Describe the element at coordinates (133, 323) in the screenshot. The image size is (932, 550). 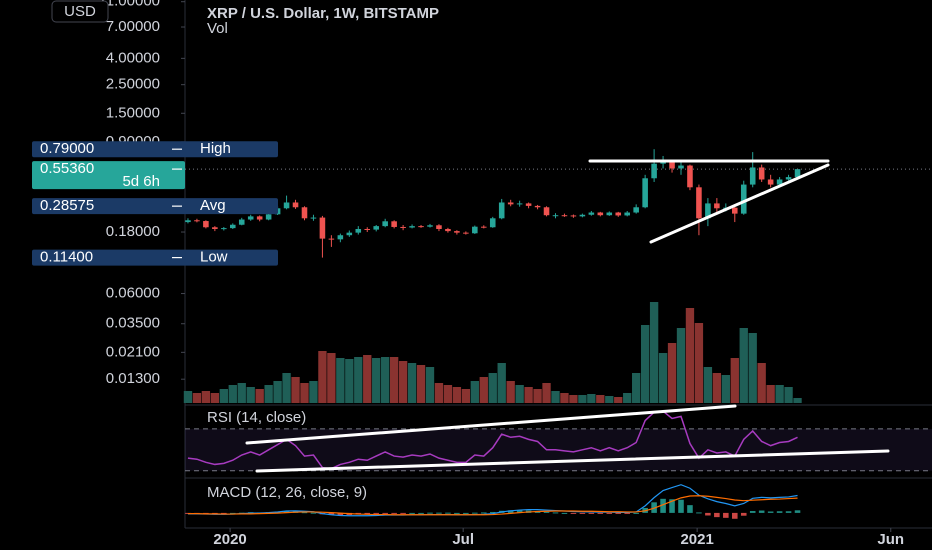
I see `y-tick-label: 0.03500` at that location.